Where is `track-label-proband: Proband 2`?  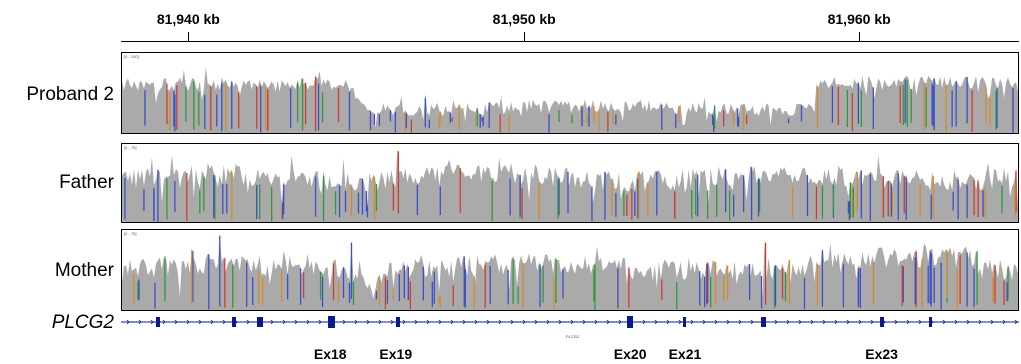 track-label-proband: Proband 2 is located at coordinates (70, 94).